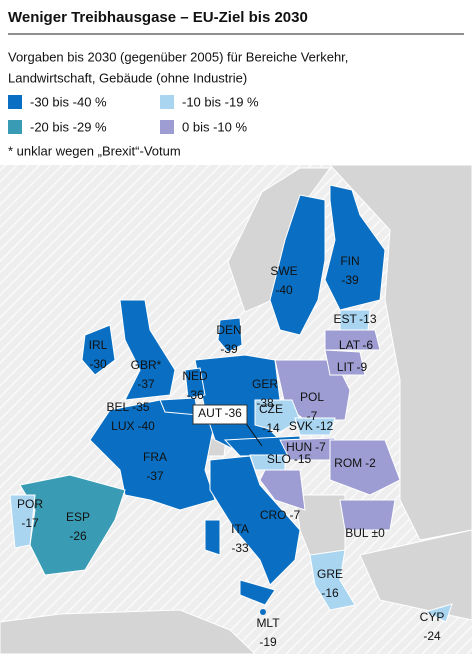 This screenshot has width=472, height=659. Describe the element at coordinates (348, 463) in the screenshot. I see `country-code: ROM` at that location.